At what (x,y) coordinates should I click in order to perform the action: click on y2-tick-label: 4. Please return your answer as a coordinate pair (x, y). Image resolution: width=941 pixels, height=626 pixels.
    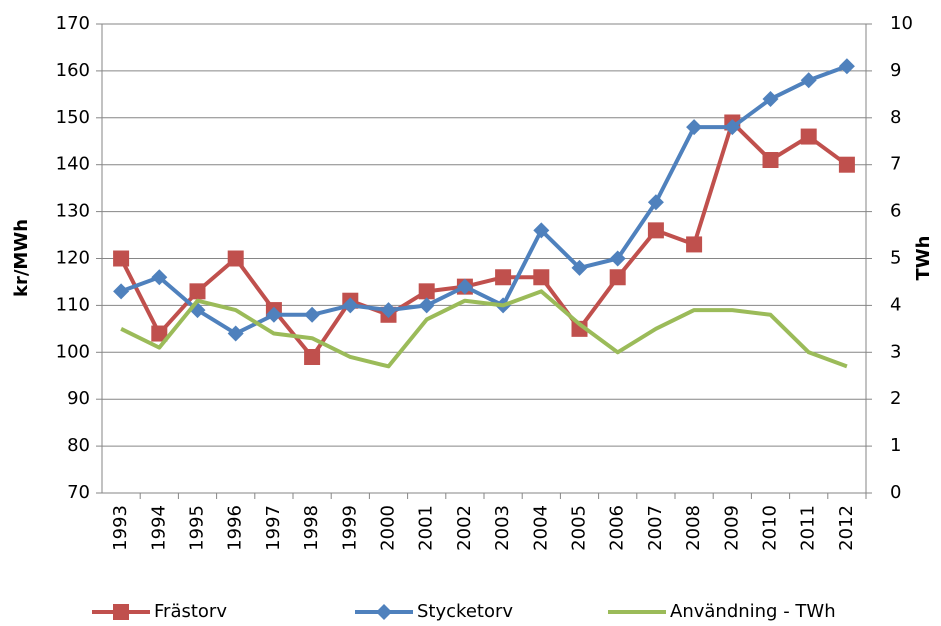
    Looking at the image, I should click on (895, 304).